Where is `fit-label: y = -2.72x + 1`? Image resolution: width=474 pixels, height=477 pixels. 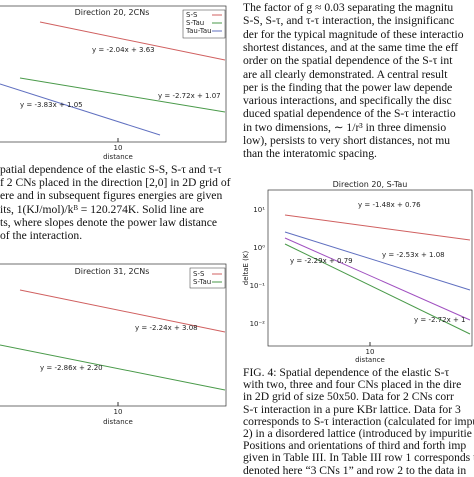 fit-label: y = -2.72x + 1 is located at coordinates (439, 320).